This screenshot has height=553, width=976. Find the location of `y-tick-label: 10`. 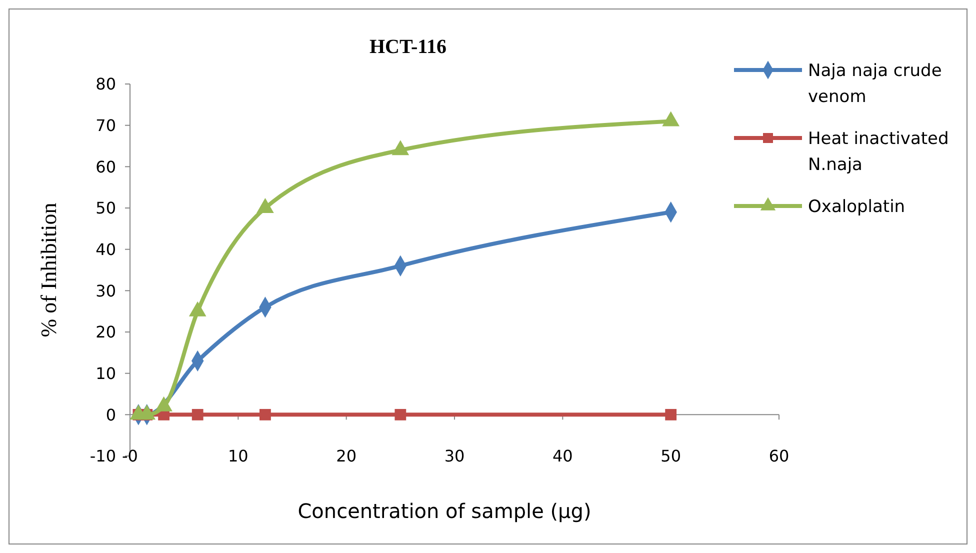

y-tick-label: 10 is located at coordinates (106, 373).